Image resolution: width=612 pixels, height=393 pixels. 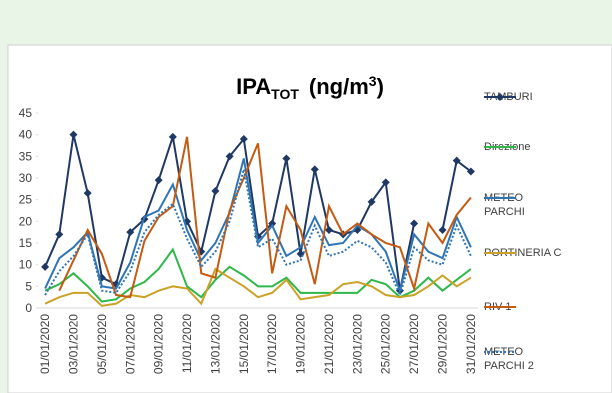 What do you see at coordinates (380, 86) in the screenshot?
I see `title-part: )` at bounding box center [380, 86].